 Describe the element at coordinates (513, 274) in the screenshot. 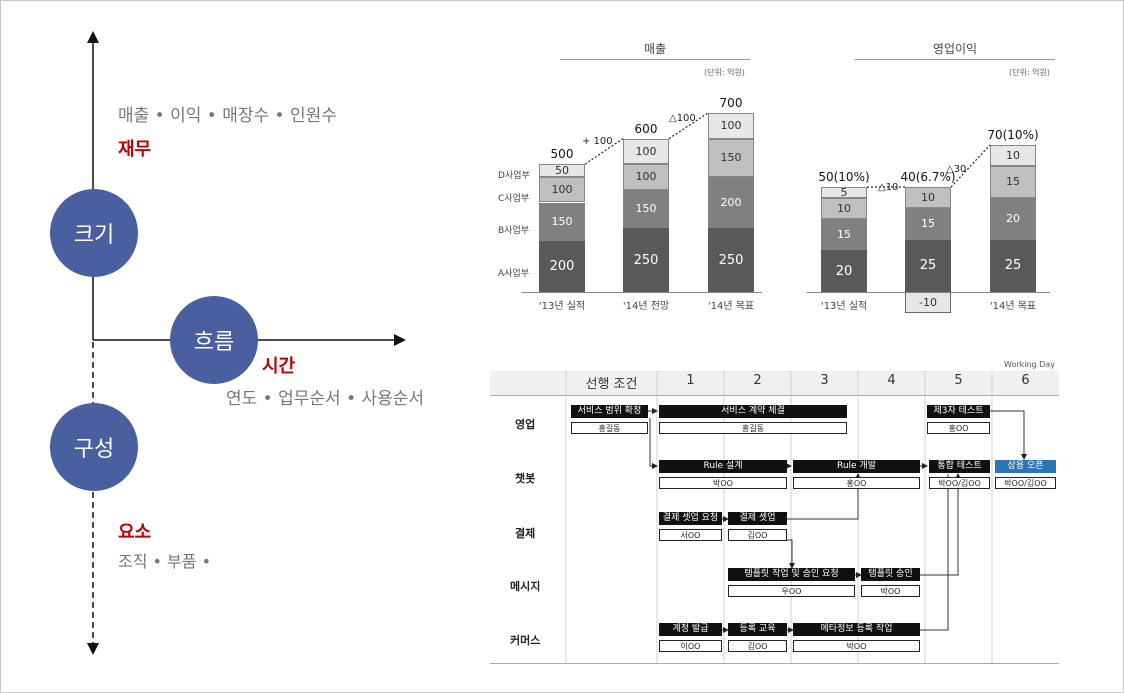

I see `legend-a: A사업부` at that location.